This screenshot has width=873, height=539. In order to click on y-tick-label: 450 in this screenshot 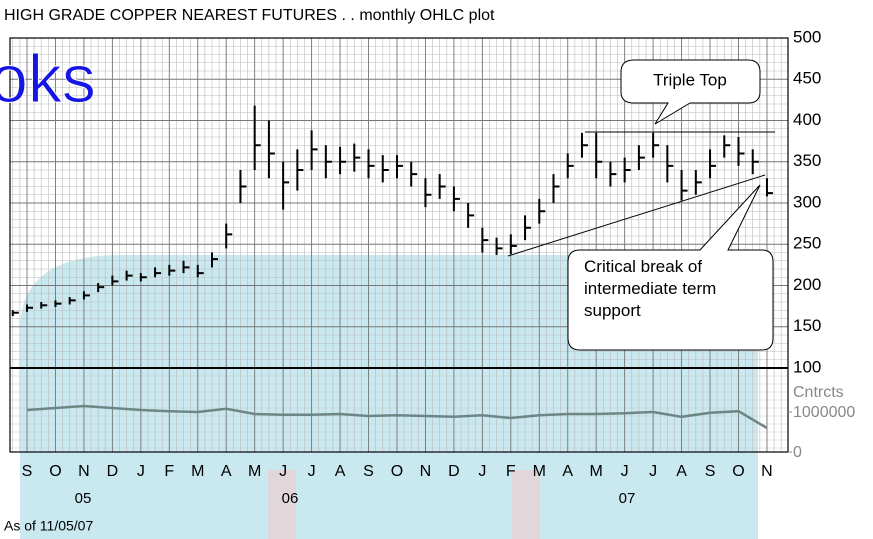, I will do `click(807, 78)`.